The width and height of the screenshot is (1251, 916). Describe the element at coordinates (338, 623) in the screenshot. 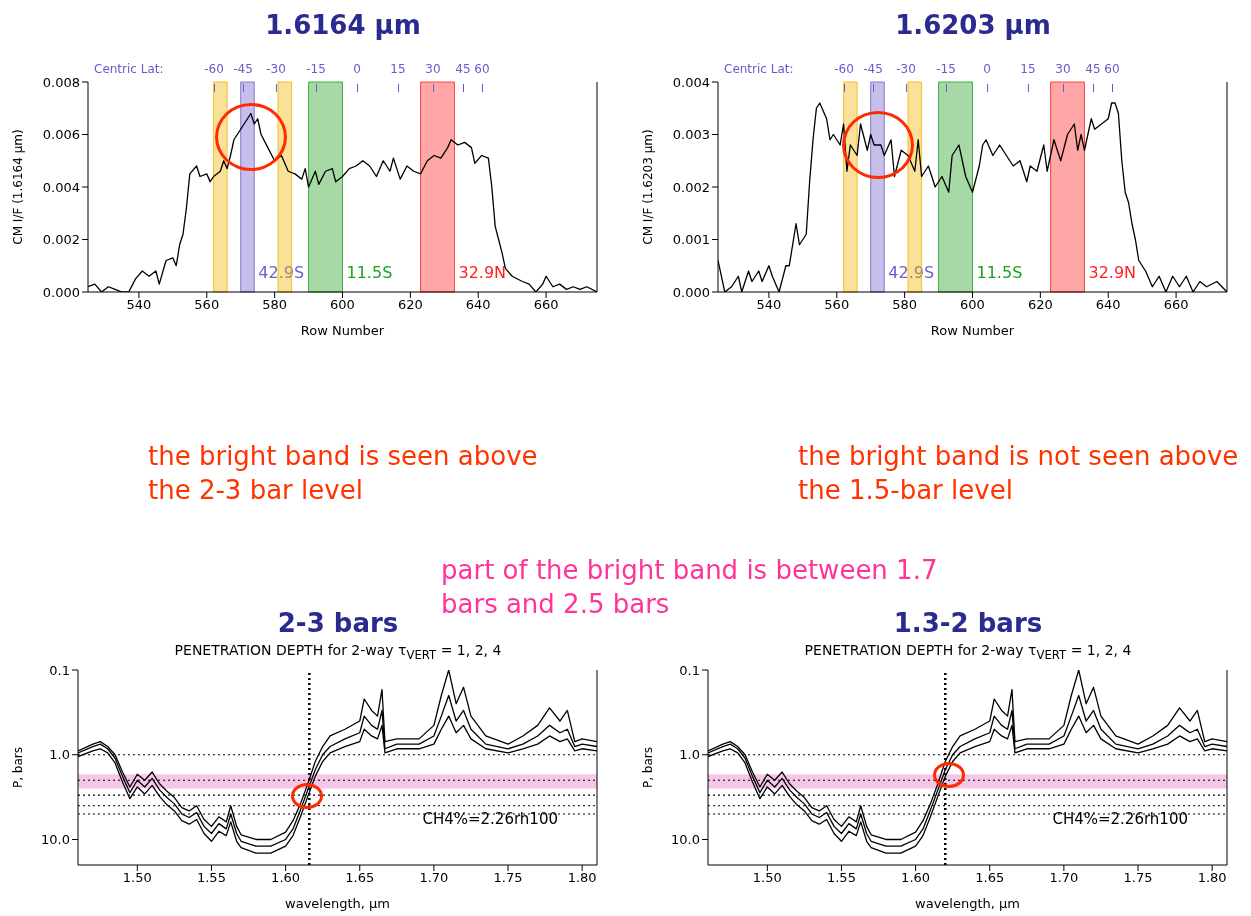

I see `chart-title: 2-3 bars` at that location.